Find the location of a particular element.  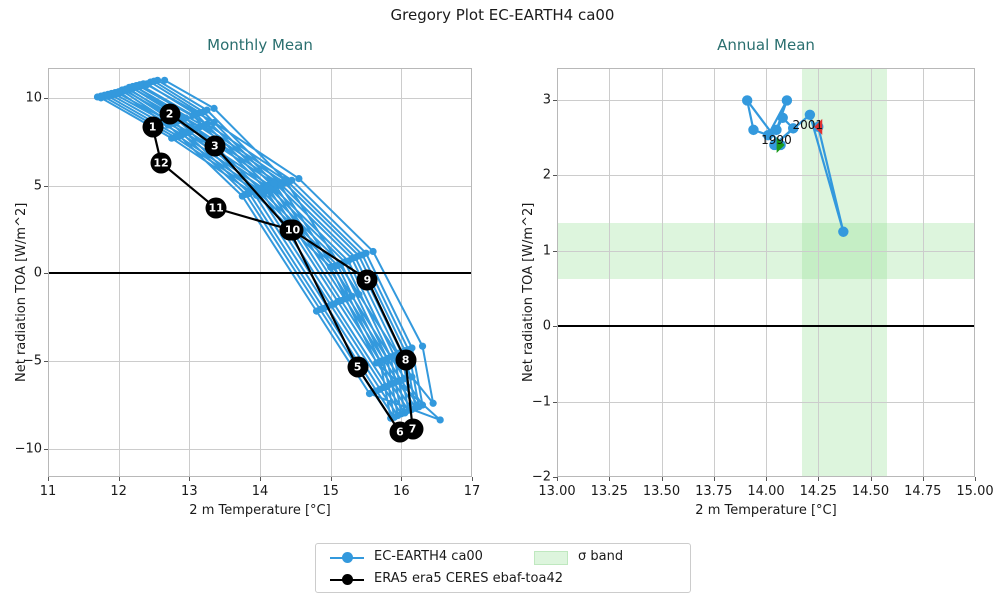

xtick-label: 13.00 is located at coordinates (557, 491).